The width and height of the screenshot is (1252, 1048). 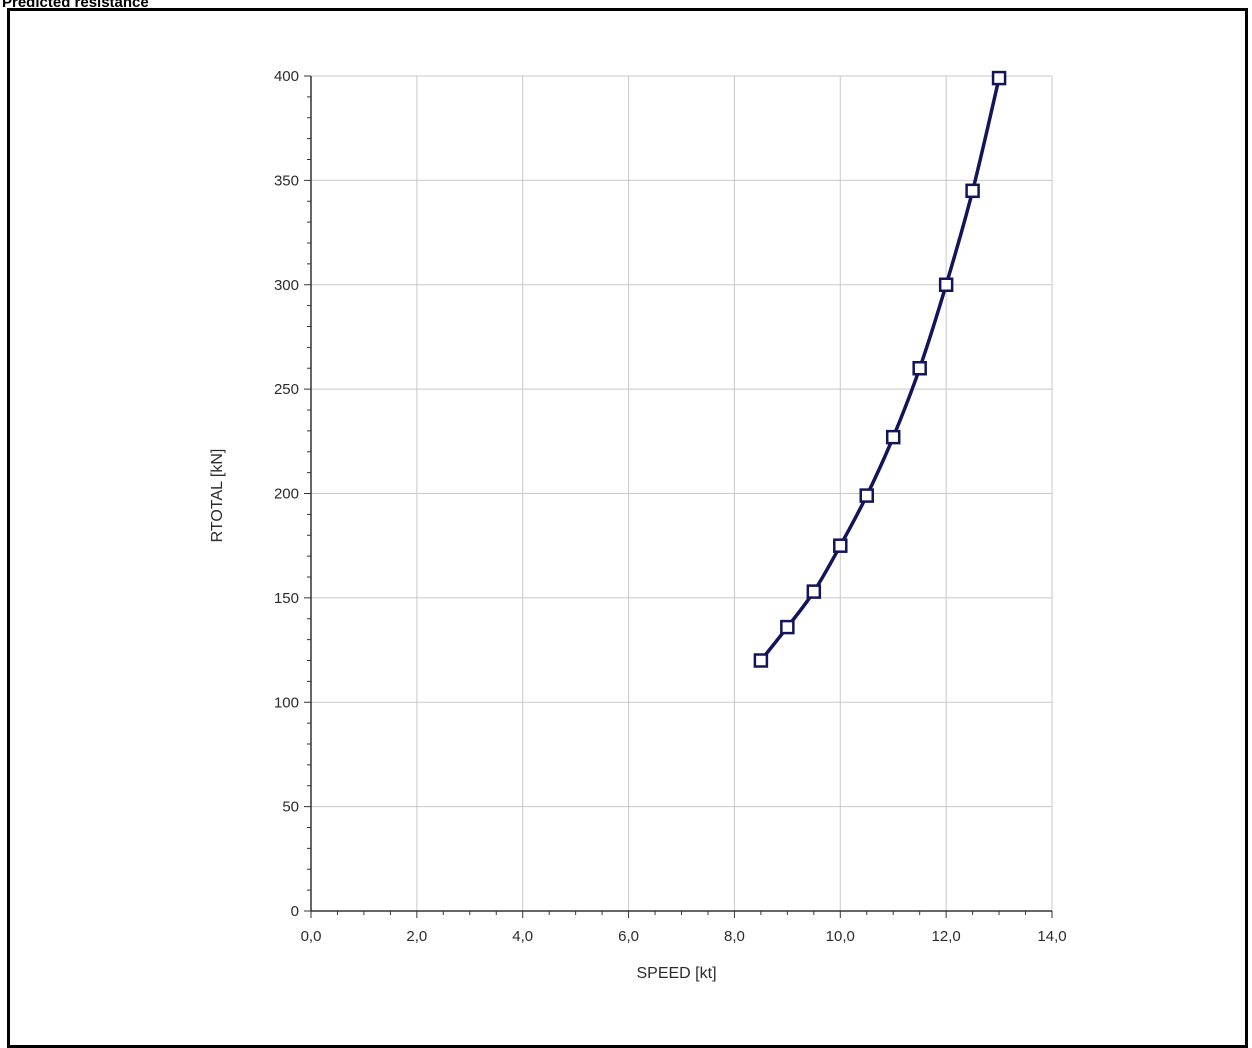 I want to click on y-tick-label: 50, so click(x=290, y=807).